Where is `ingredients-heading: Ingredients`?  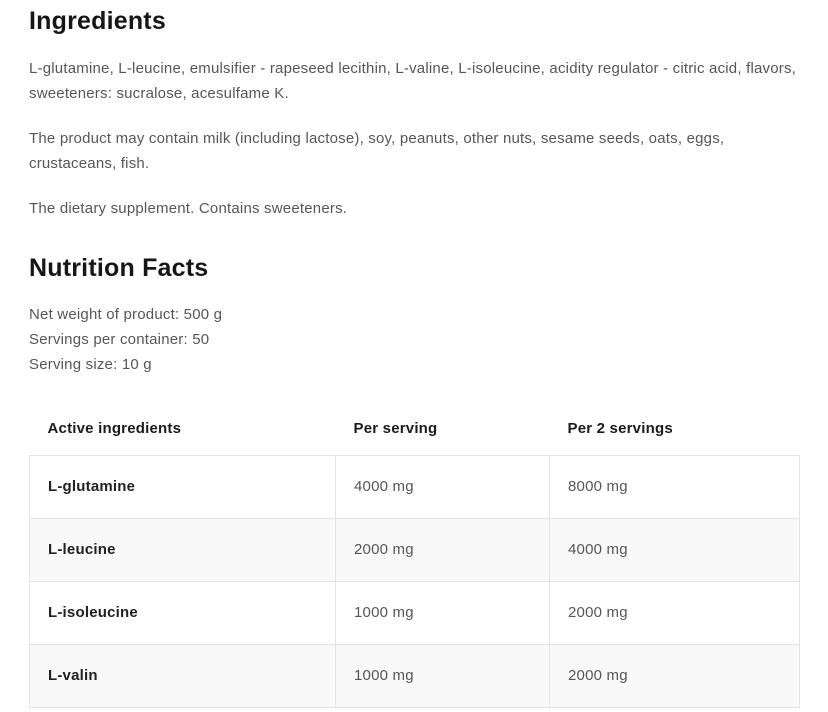
ingredients-heading: Ingredients is located at coordinates (97, 21).